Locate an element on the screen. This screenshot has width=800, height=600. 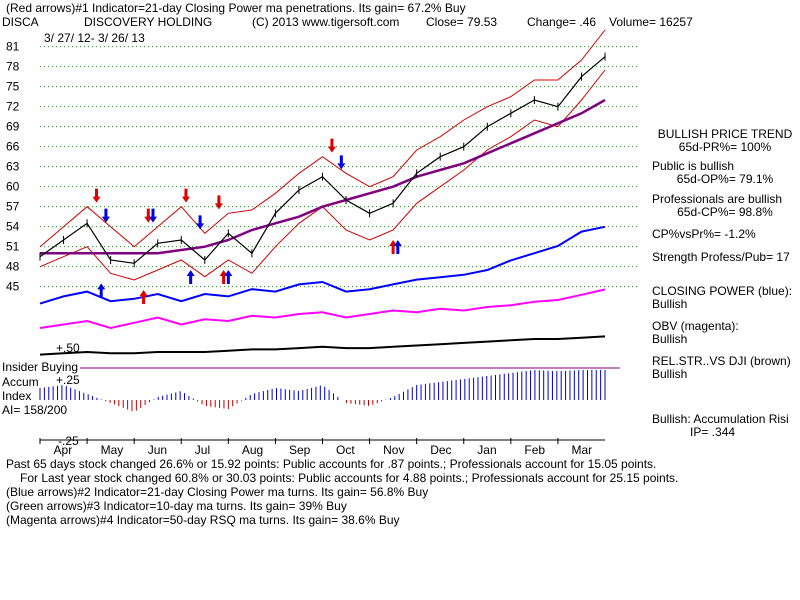
y-tick-label: 78 is located at coordinates (13, 67).